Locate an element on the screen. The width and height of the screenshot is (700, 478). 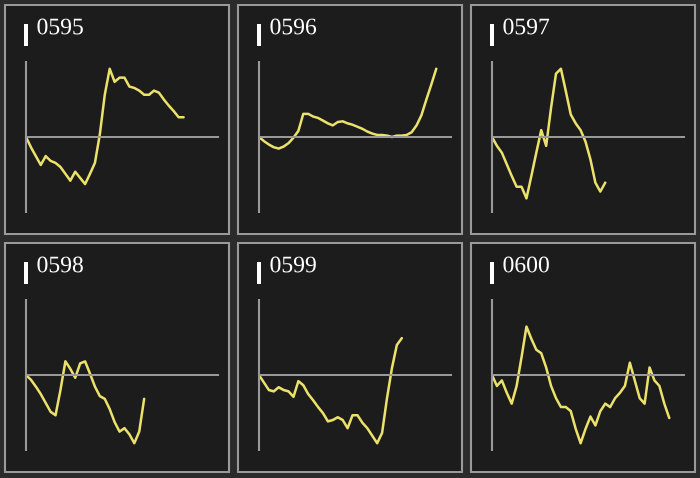
chart-title: 0595 is located at coordinates (60, 26).